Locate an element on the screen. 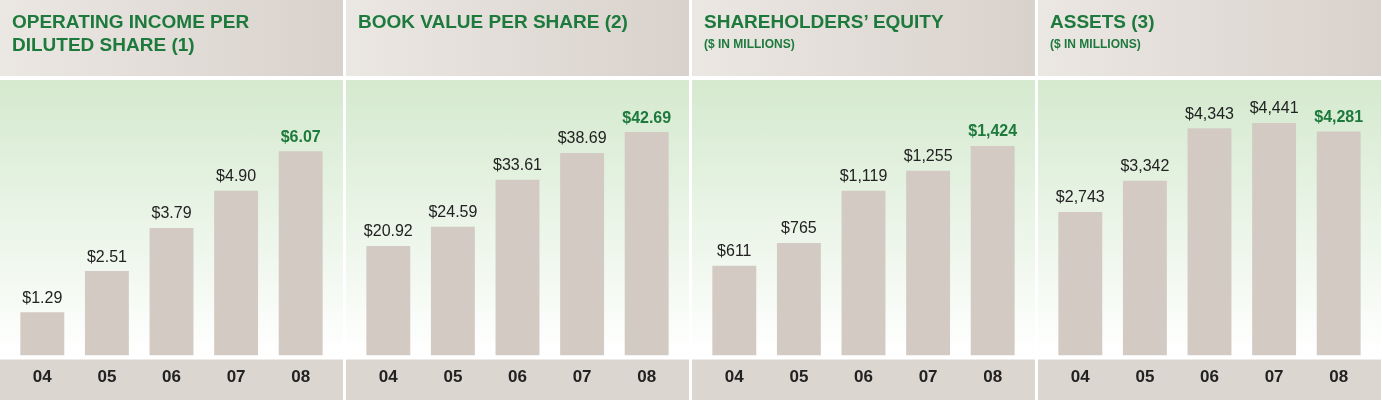 This screenshot has width=1382, height=402. data-label: $4,281 is located at coordinates (1339, 116).